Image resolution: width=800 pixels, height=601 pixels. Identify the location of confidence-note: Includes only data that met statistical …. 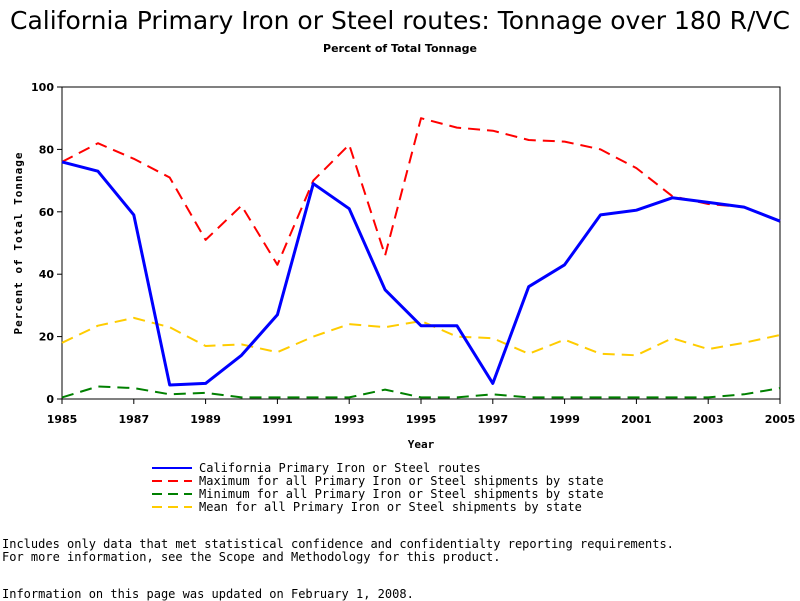
(338, 544).